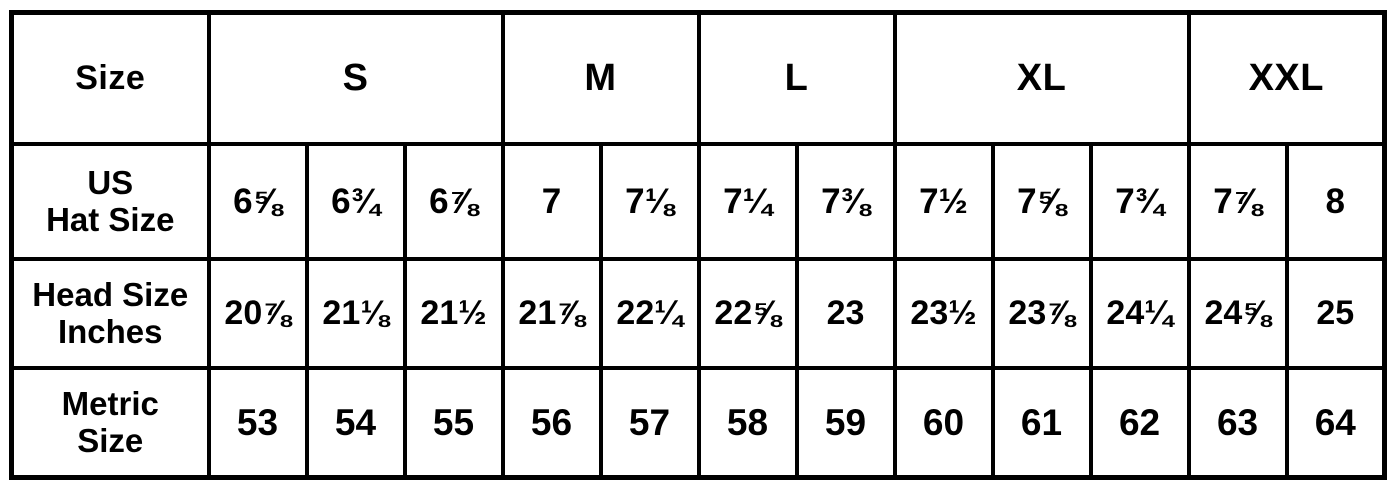 The width and height of the screenshot is (1392, 480). What do you see at coordinates (1335, 313) in the screenshot?
I see `cell-head-size-inches-12: 25` at bounding box center [1335, 313].